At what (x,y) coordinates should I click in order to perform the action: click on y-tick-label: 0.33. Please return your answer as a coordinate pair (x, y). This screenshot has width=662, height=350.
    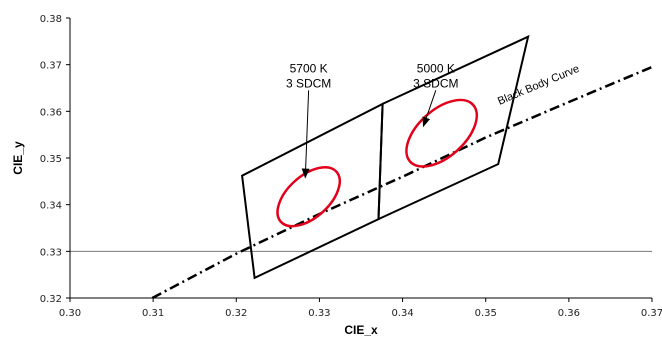
    Looking at the image, I should click on (51, 252).